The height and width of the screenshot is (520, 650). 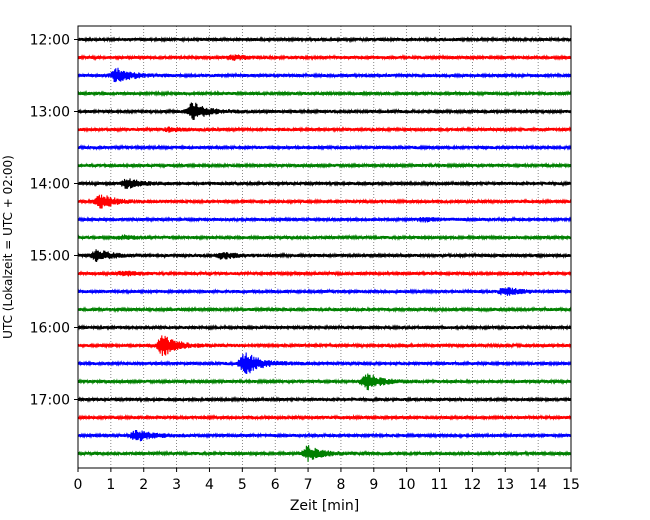 What do you see at coordinates (275, 485) in the screenshot?
I see `x-tick-label: 6` at bounding box center [275, 485].